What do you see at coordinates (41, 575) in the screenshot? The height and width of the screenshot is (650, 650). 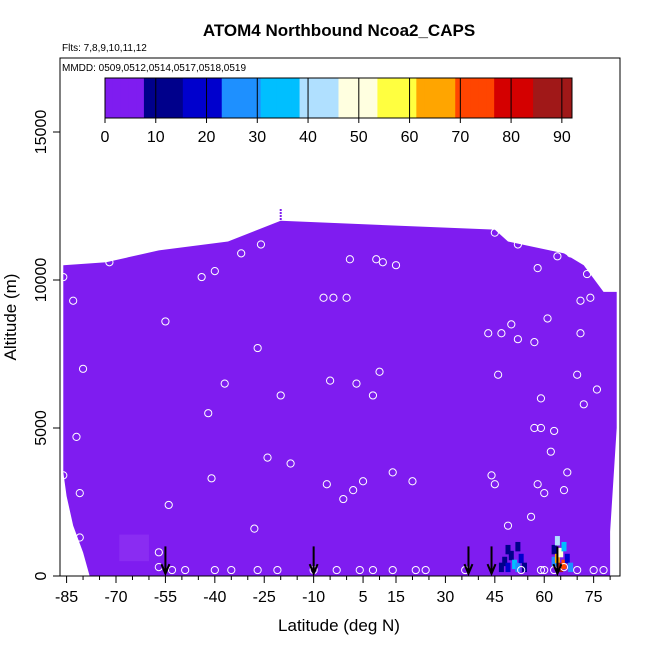 I see `y-tick-label: 0` at bounding box center [41, 575].